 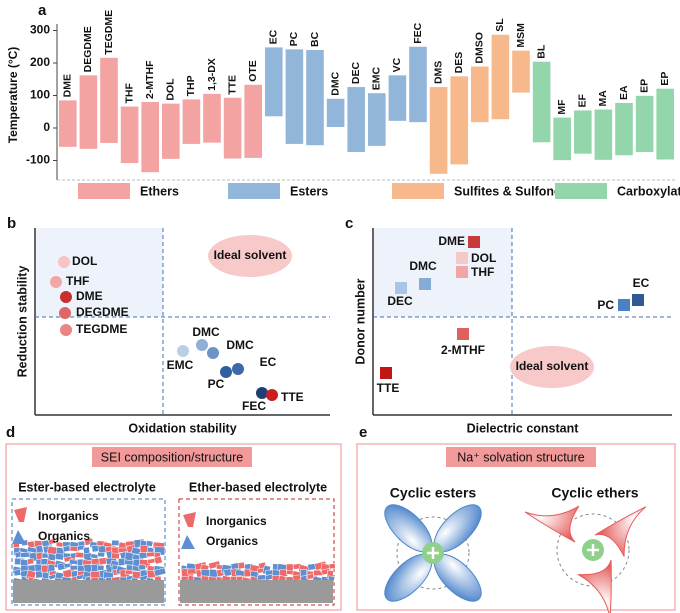 What do you see at coordinates (463, 350) in the screenshot?
I see `solvent-label: 2-MTHF` at bounding box center [463, 350].